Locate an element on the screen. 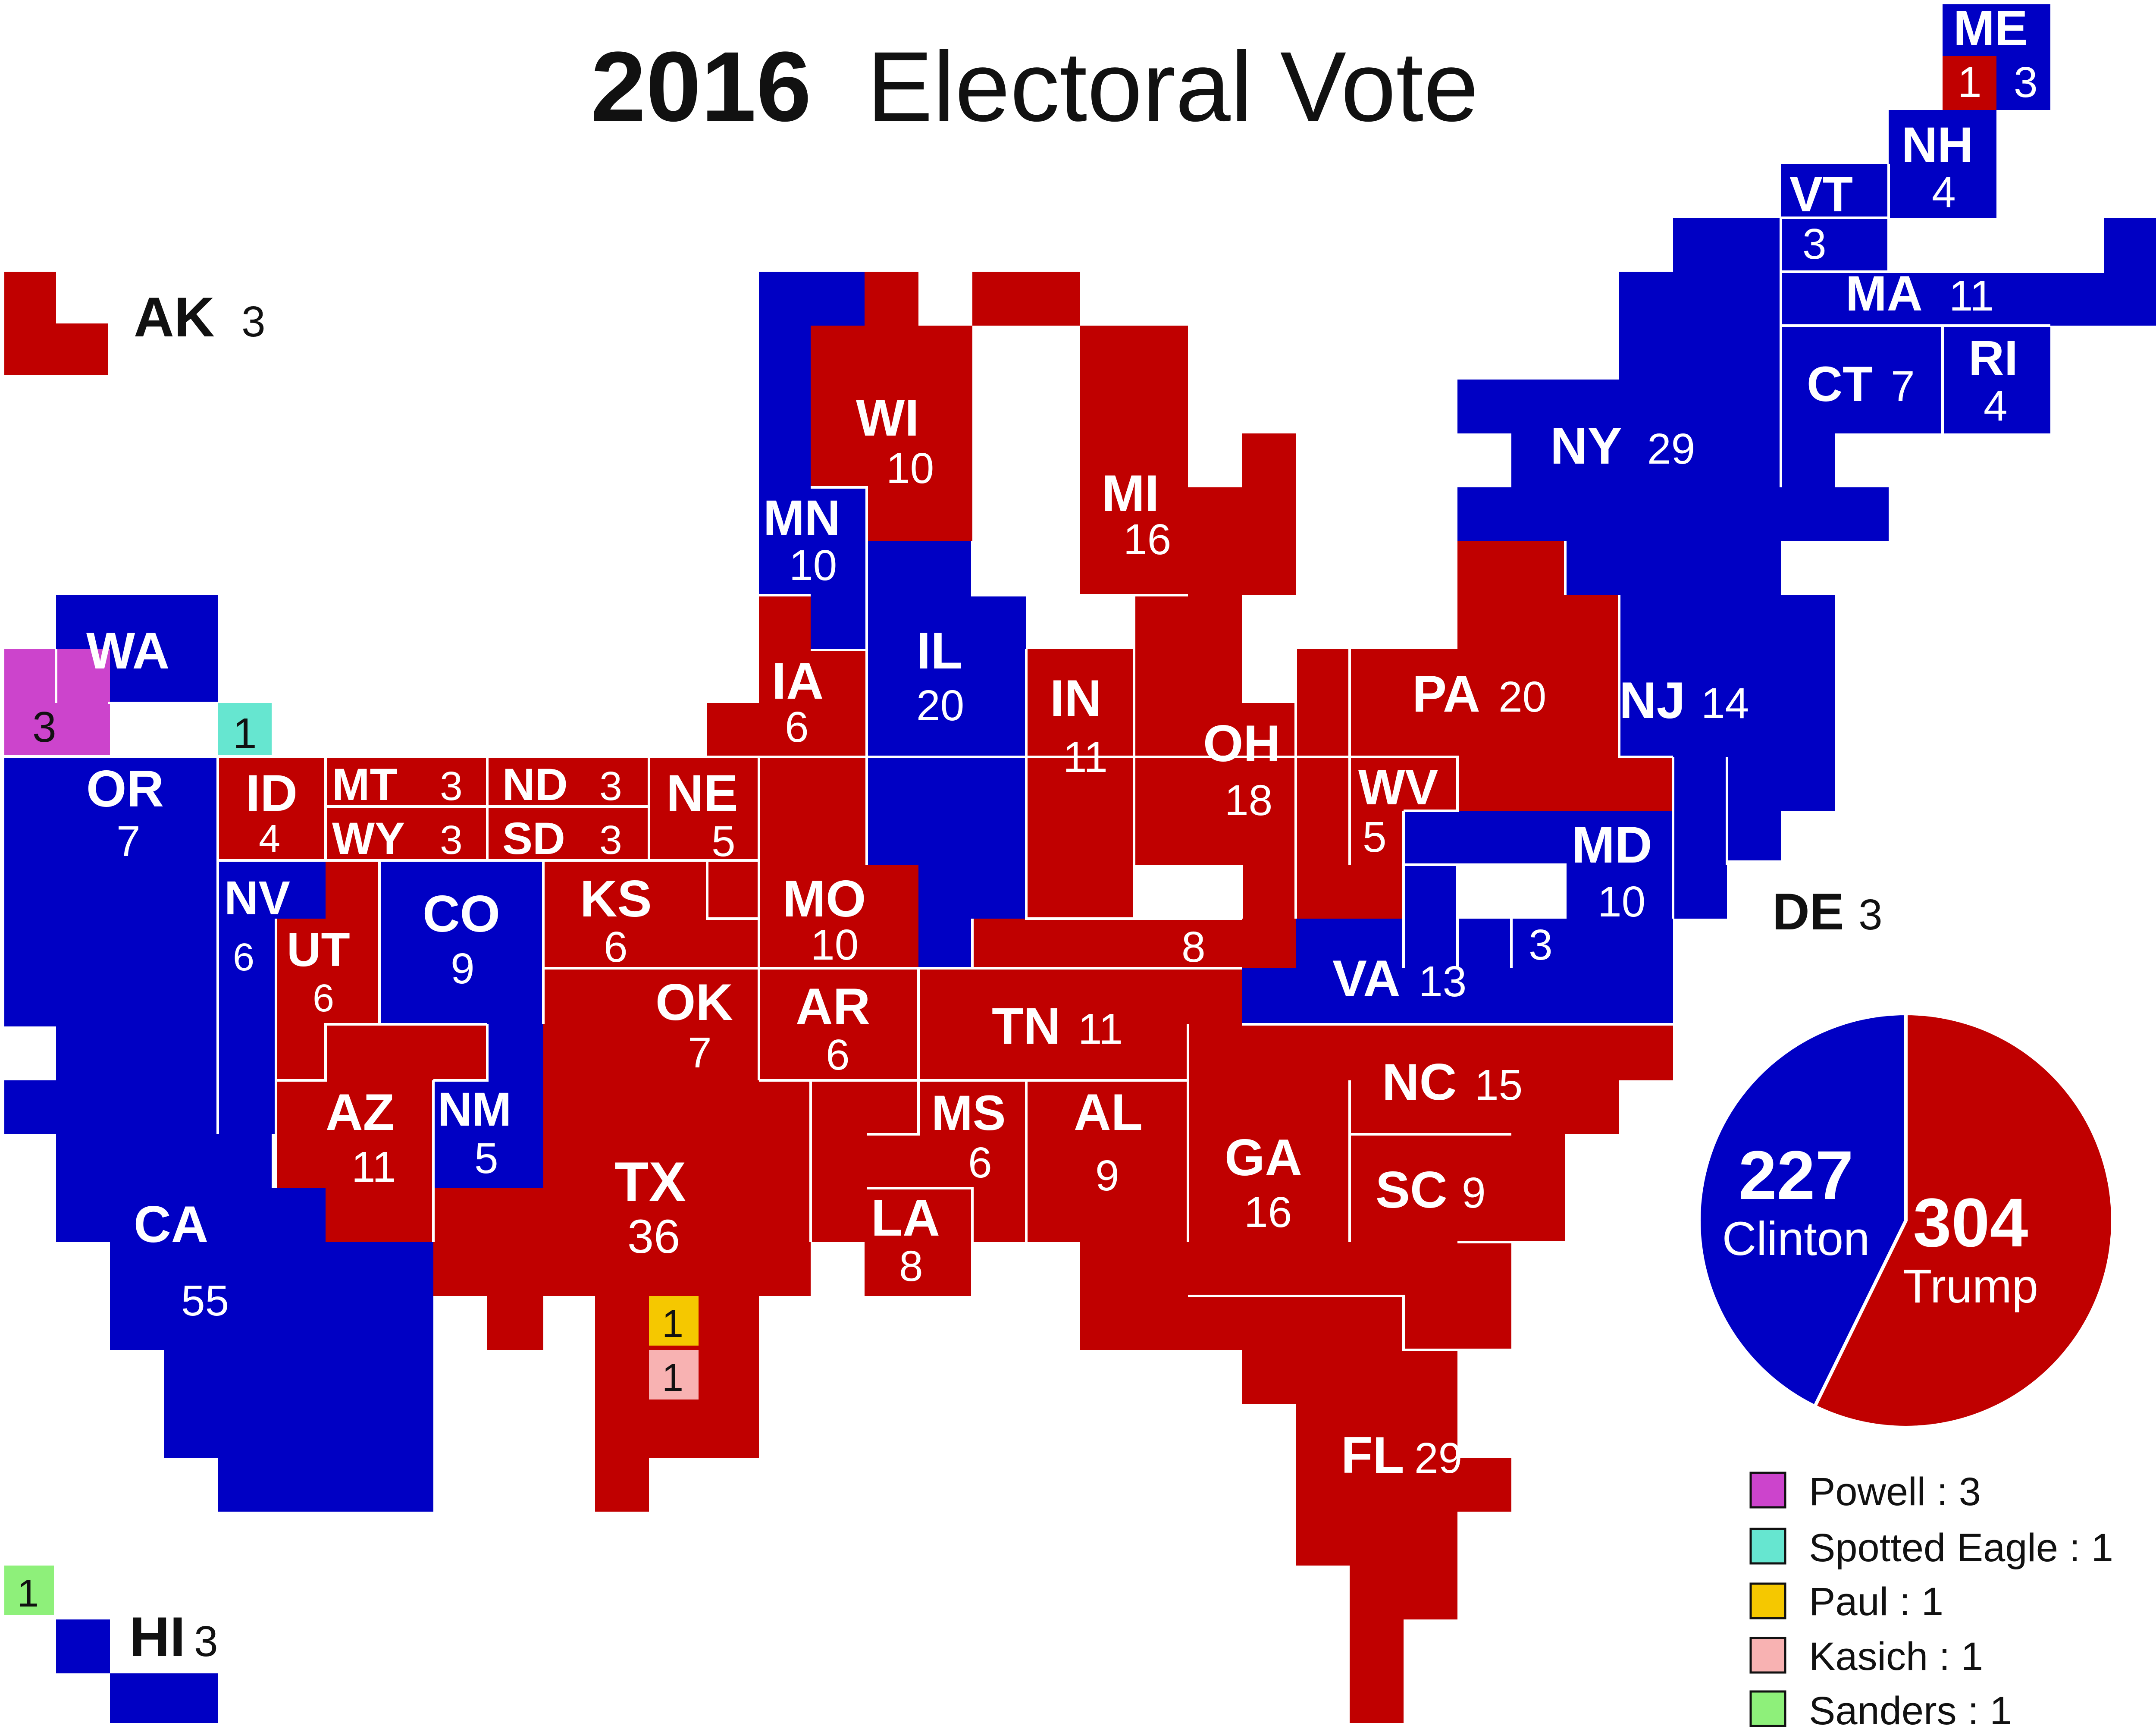 This screenshot has height=1729, width=2156. ev-GA: 16 is located at coordinates (1268, 1212).